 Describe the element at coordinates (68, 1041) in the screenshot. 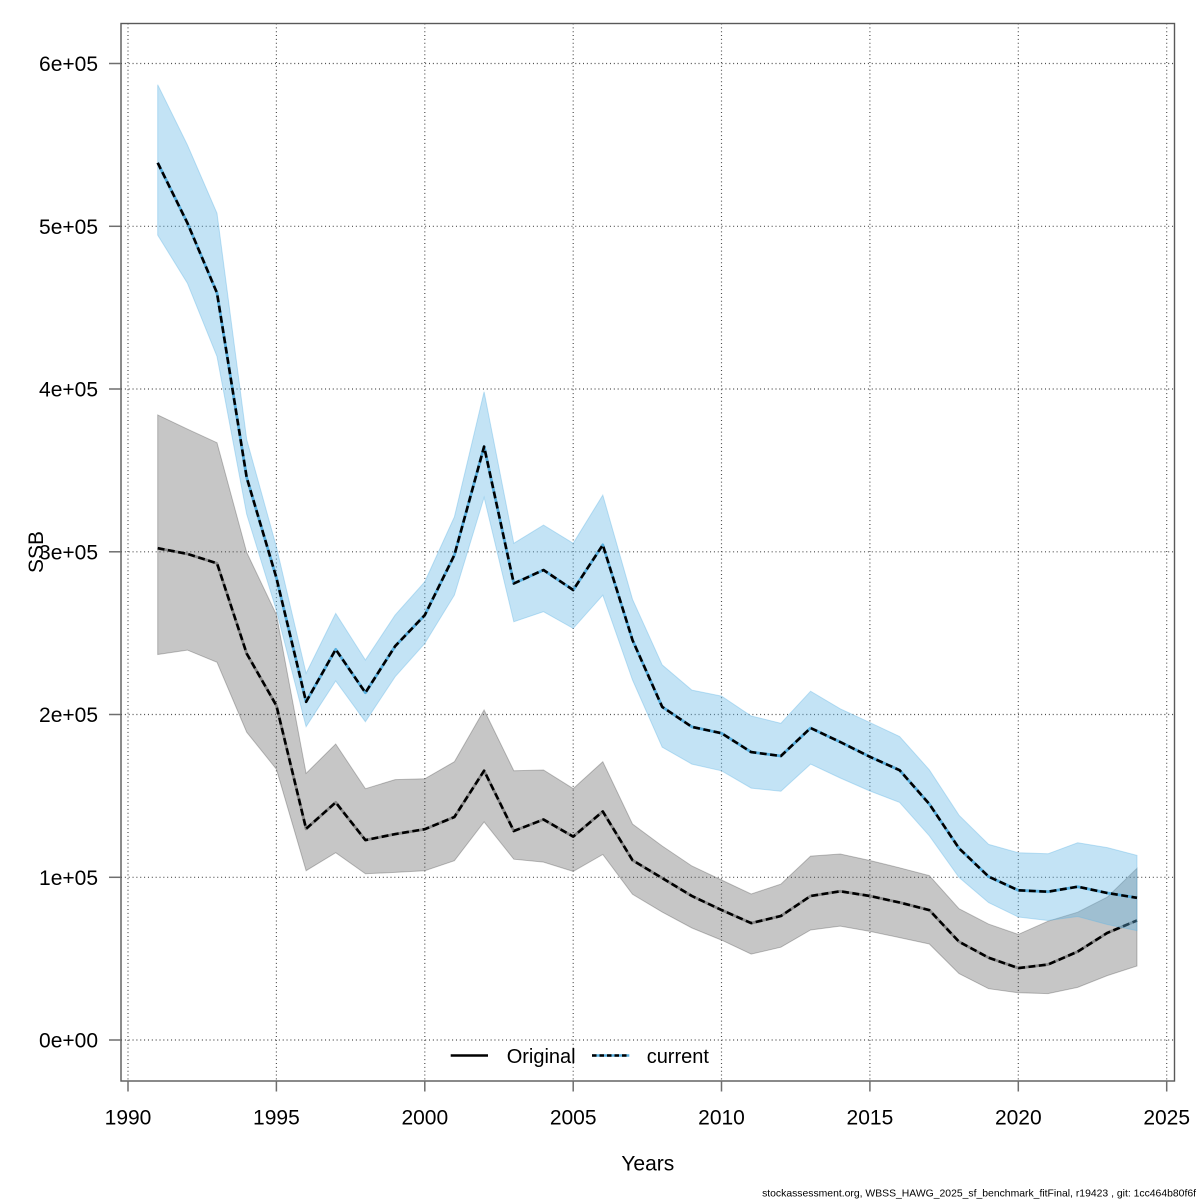

I see `svg-text: 0e+00` at that location.